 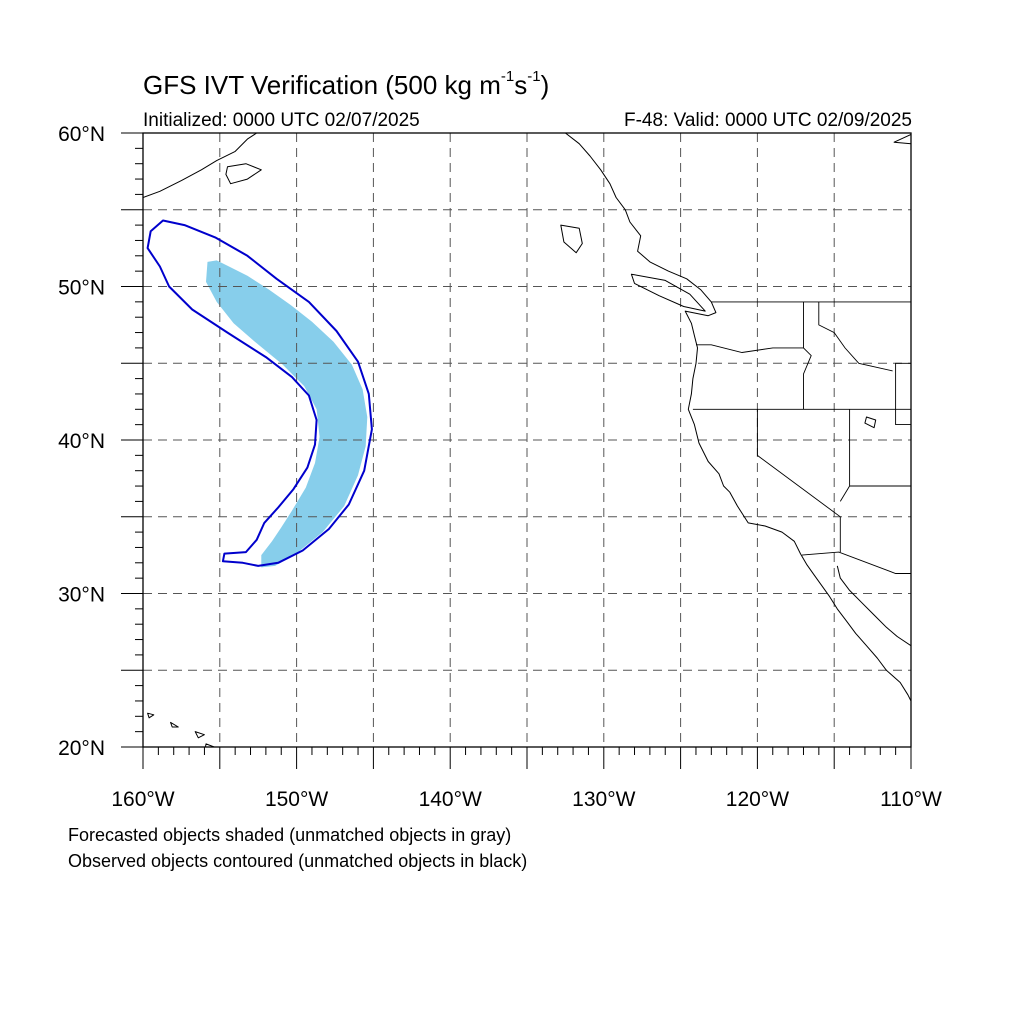 I want to click on lake-outline, so click(x=870, y=422).